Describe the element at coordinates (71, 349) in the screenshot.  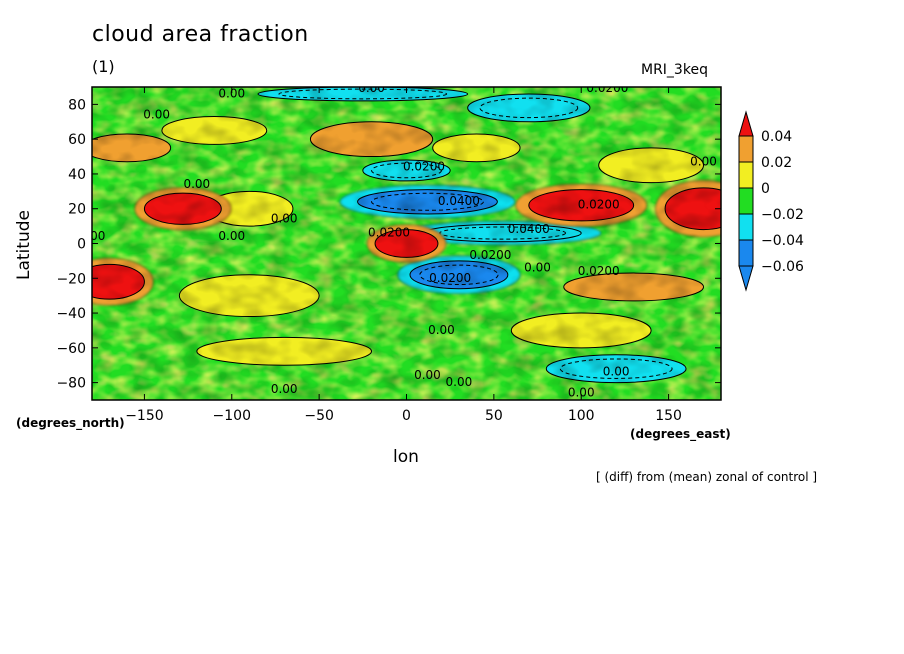
I see `y-tick-label: −60` at that location.